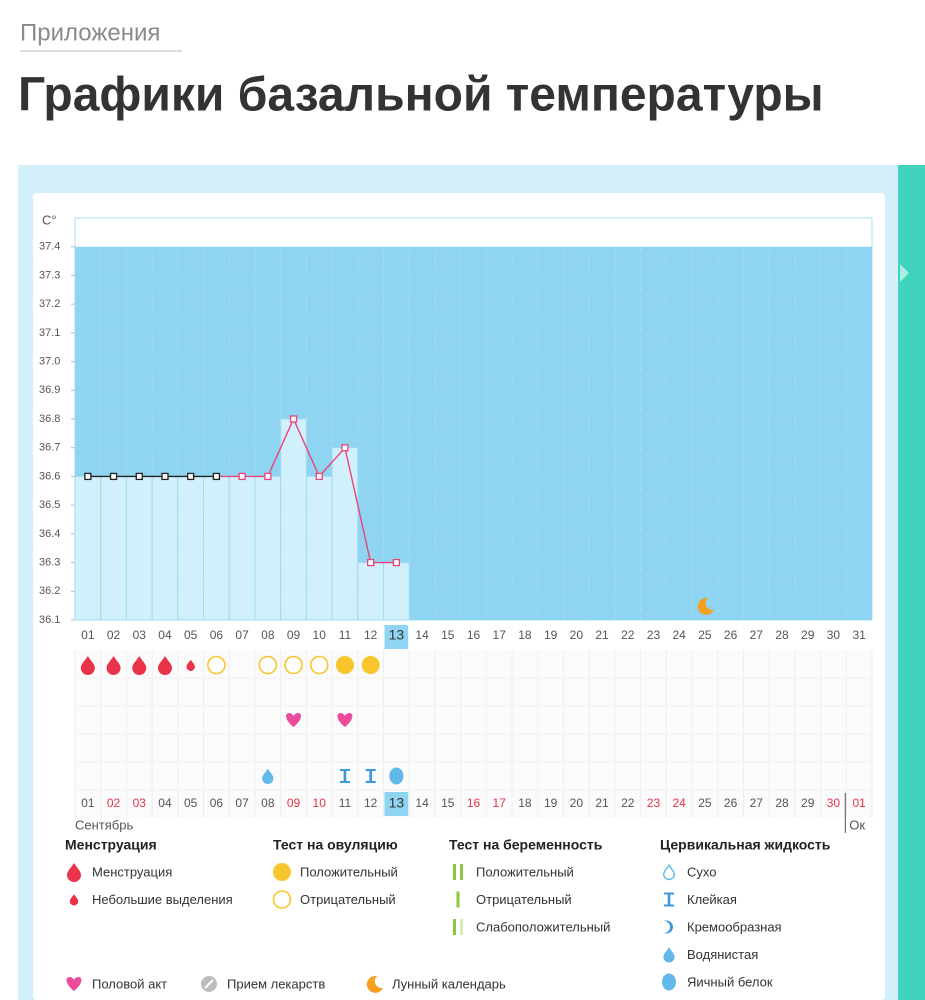 The width and height of the screenshot is (925, 1000). What do you see at coordinates (335, 845) in the screenshot?
I see `legend-title: Тест на овуляцию` at bounding box center [335, 845].